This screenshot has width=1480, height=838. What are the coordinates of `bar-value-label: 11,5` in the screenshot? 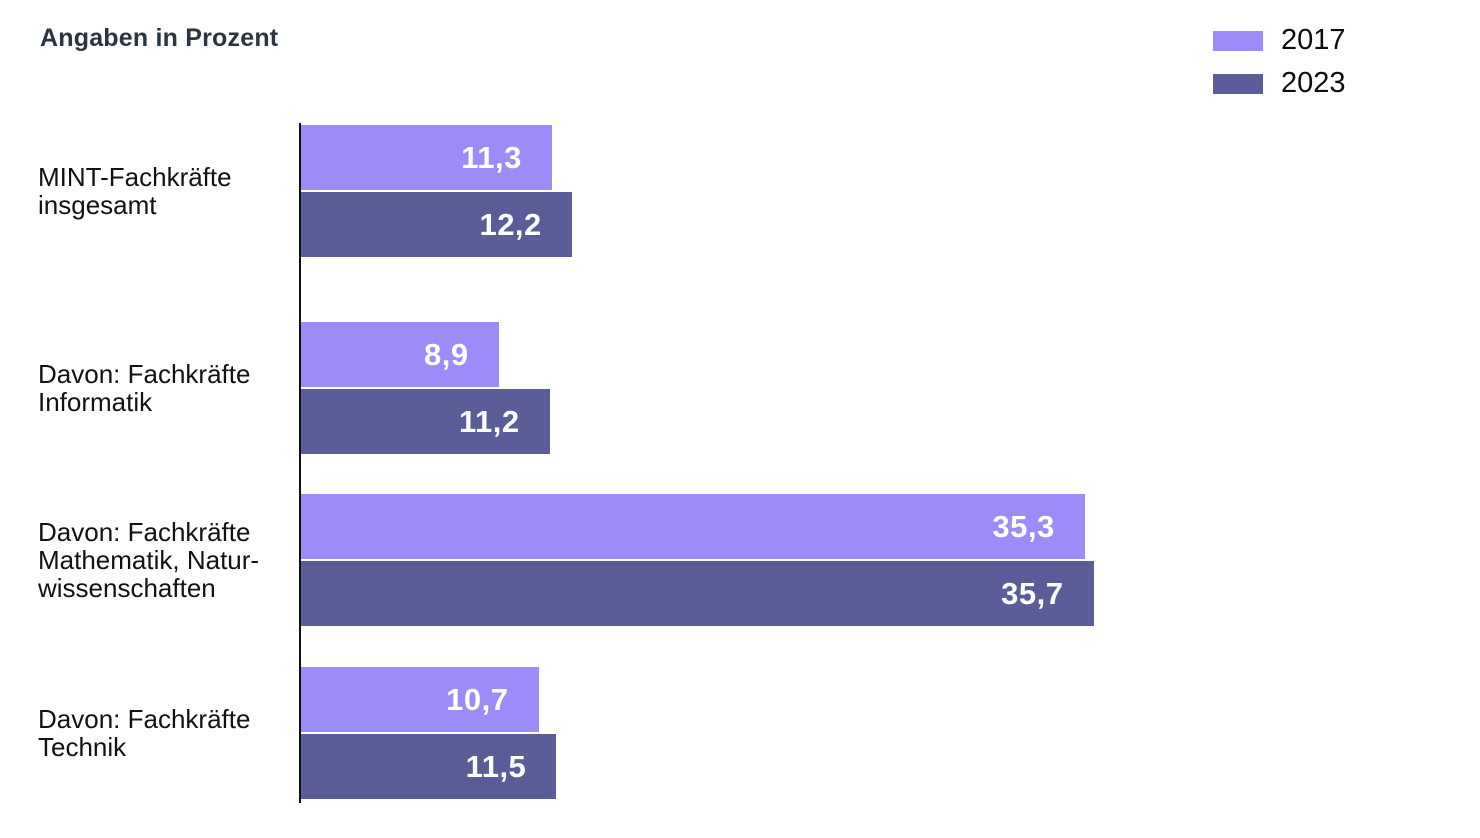 It's located at (496, 766).